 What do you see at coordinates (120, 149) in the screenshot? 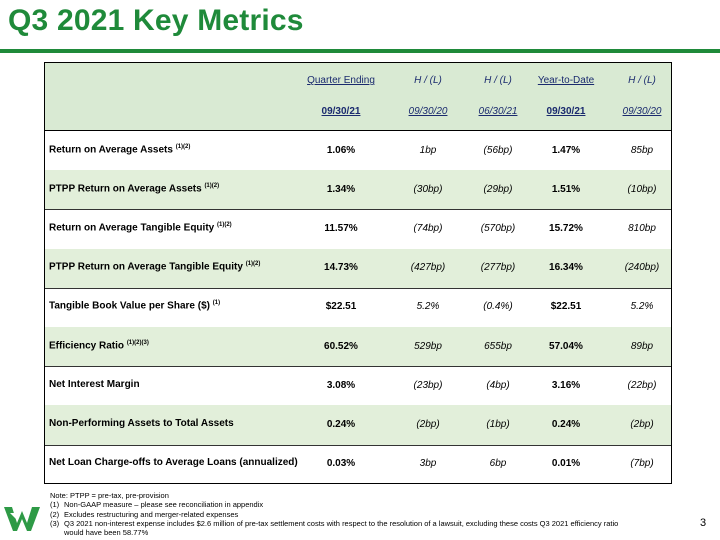
I see `row-label: Return on Average Assets (1)(2)` at bounding box center [120, 149].